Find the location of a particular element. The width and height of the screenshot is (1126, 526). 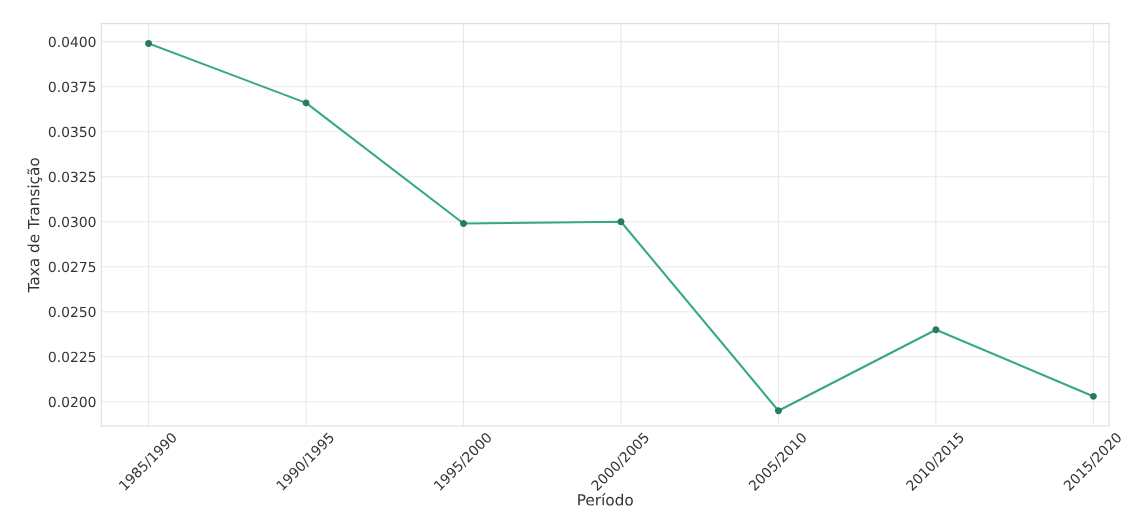

y-tick-label: 0.0350 is located at coordinates (72, 132).